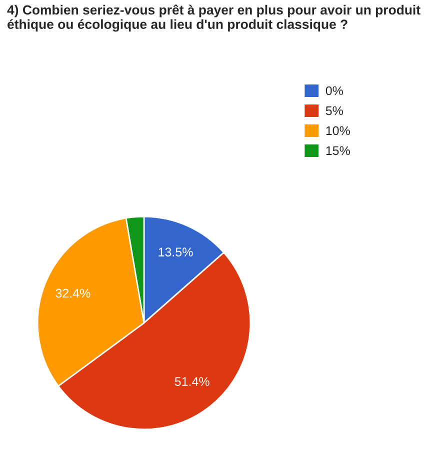 The width and height of the screenshot is (439, 462). Describe the element at coordinates (192, 381) in the screenshot. I see `data-label: 51.4%` at that location.